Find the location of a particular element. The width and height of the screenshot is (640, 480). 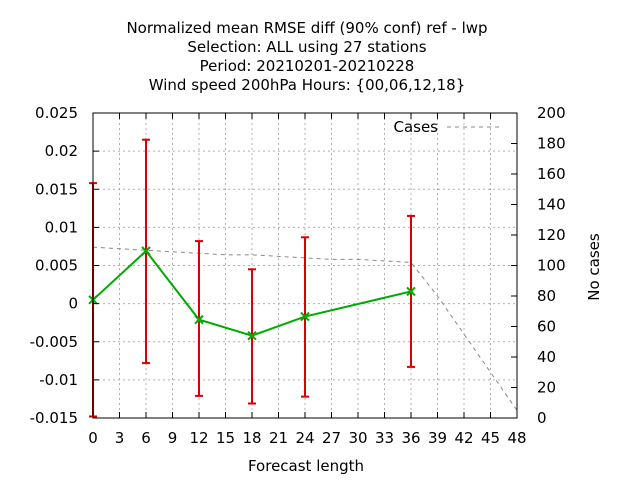

y-left-tick-label: -0.01 is located at coordinates (58, 380).